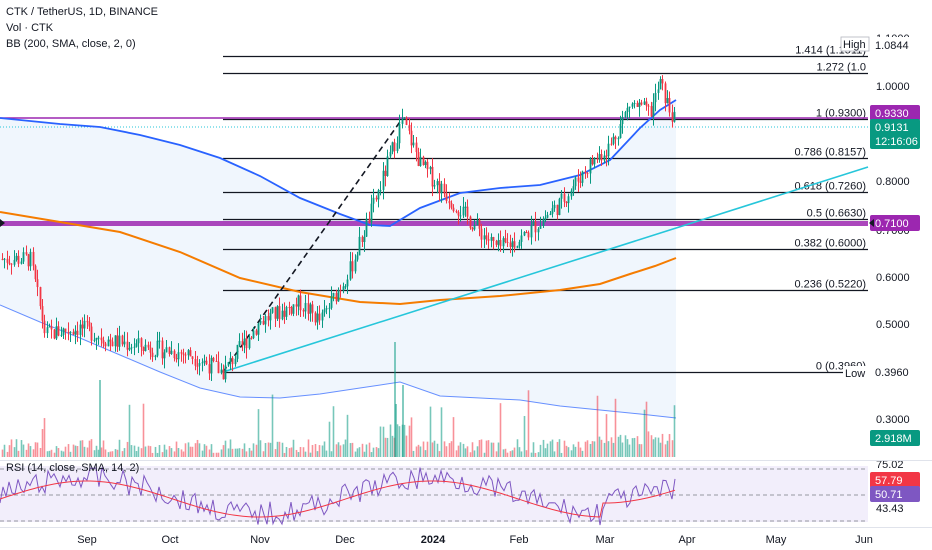  I want to click on time-axis-label: Nov, so click(260, 540).